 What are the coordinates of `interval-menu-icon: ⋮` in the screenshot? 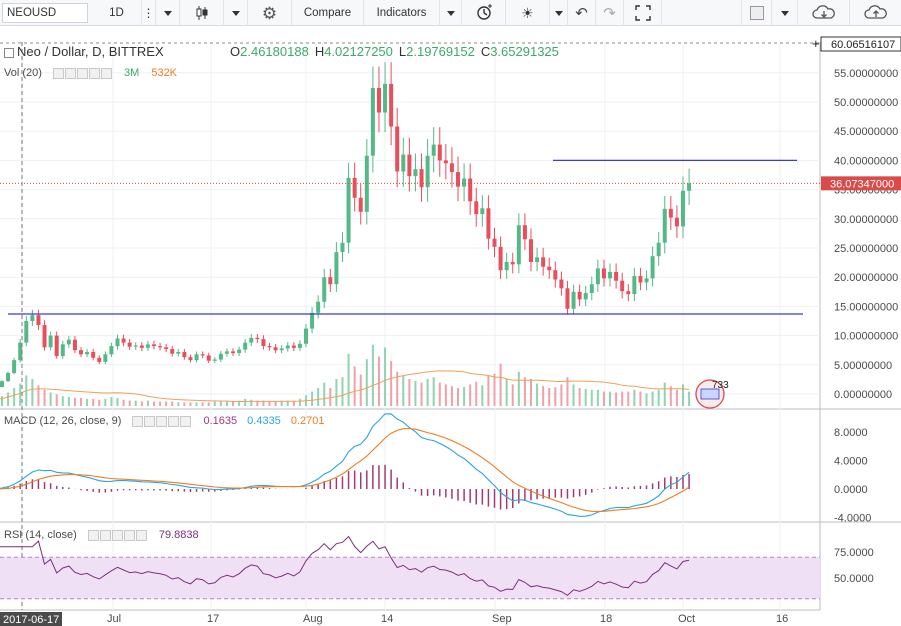 It's located at (149, 13).